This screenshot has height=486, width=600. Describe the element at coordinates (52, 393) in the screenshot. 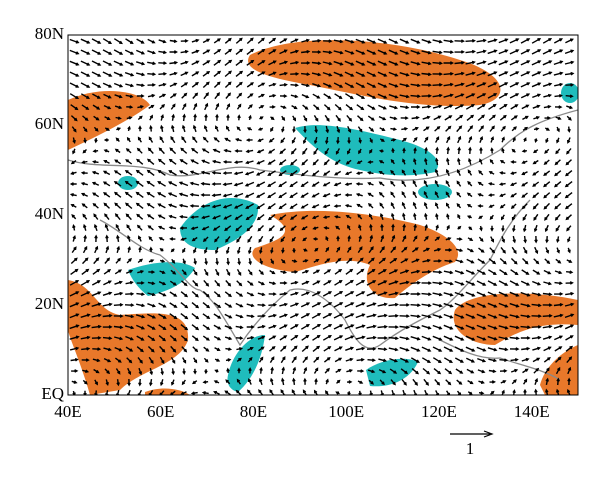

I see `y-tick-label: EQ` at that location.